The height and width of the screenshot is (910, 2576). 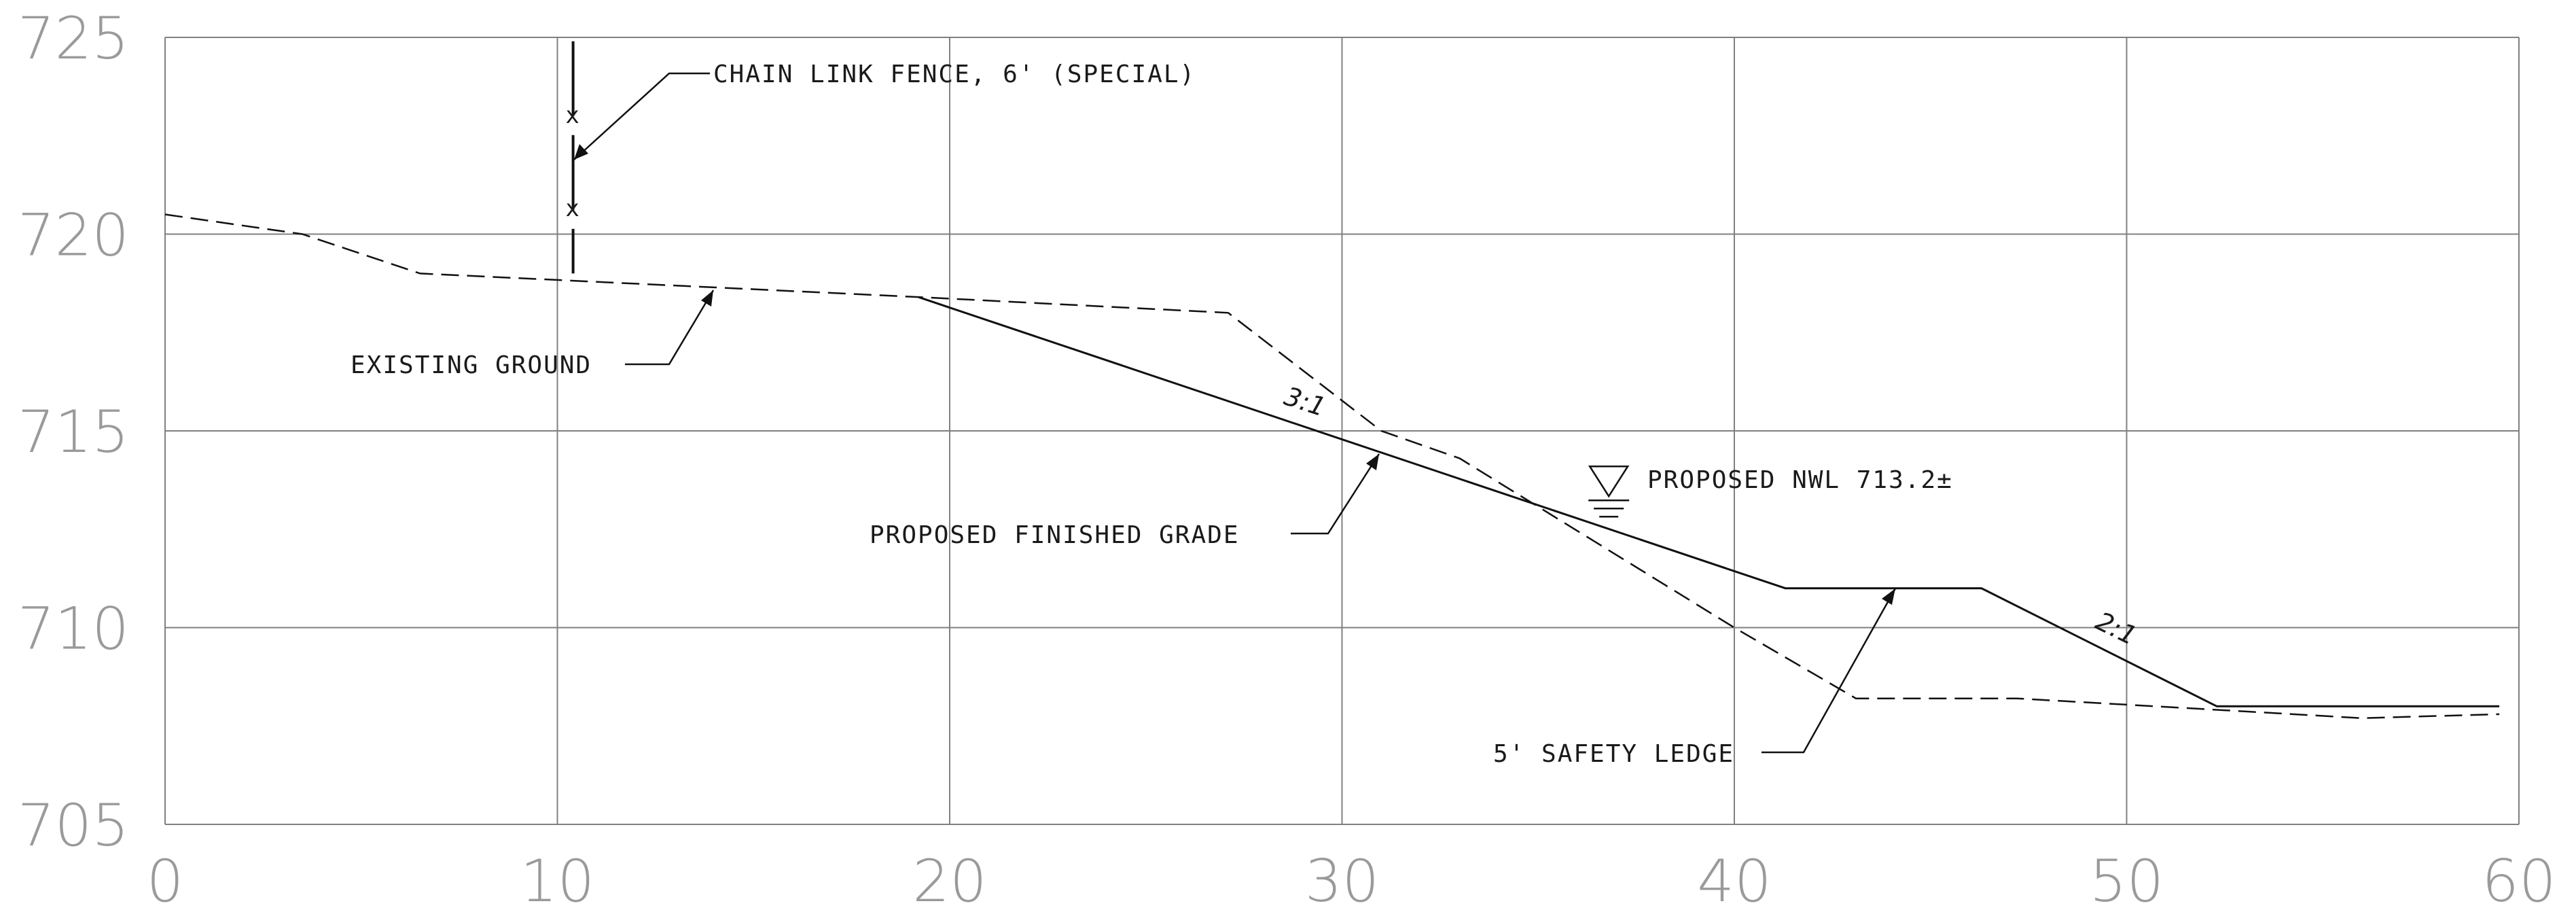 I want to click on y-tick-label: 715, so click(x=73, y=432).